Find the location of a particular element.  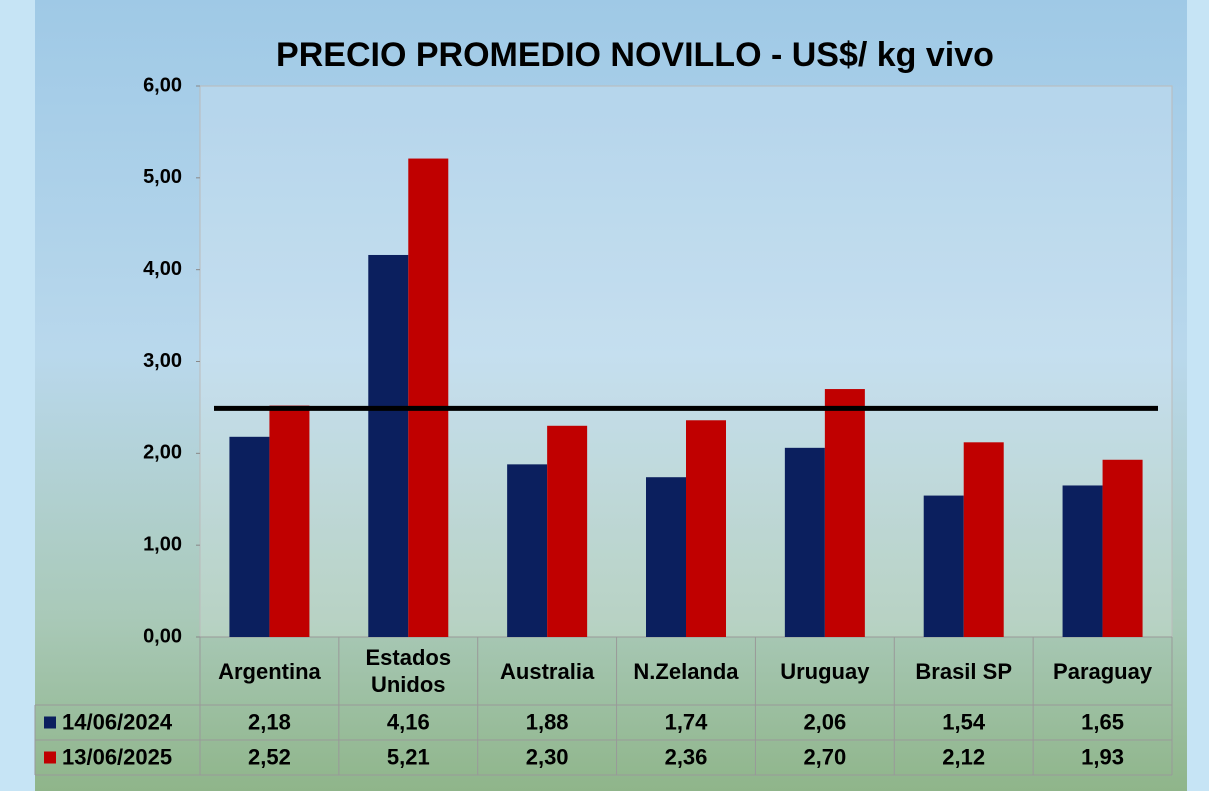

x-tick-label: Paraguay is located at coordinates (1103, 671).